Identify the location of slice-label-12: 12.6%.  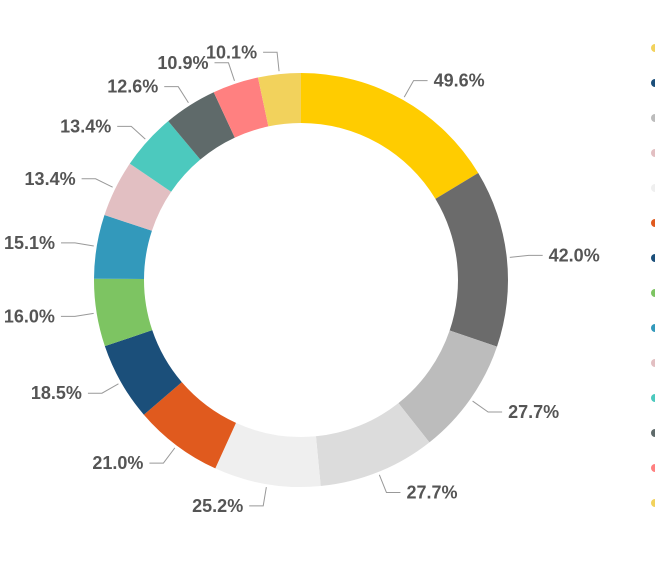
(132, 87).